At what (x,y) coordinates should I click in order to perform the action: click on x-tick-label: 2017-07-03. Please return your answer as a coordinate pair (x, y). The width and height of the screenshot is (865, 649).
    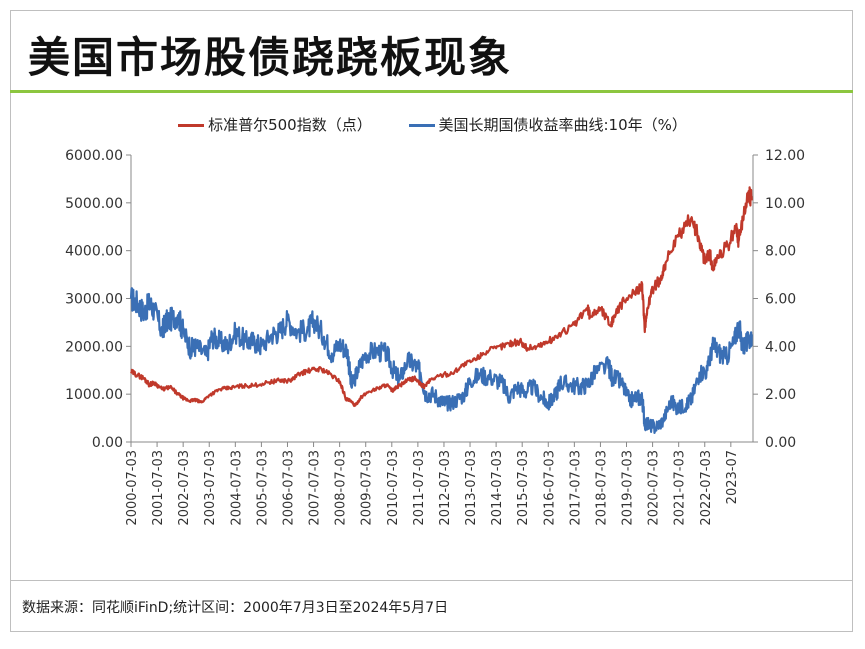
    Looking at the image, I should click on (575, 488).